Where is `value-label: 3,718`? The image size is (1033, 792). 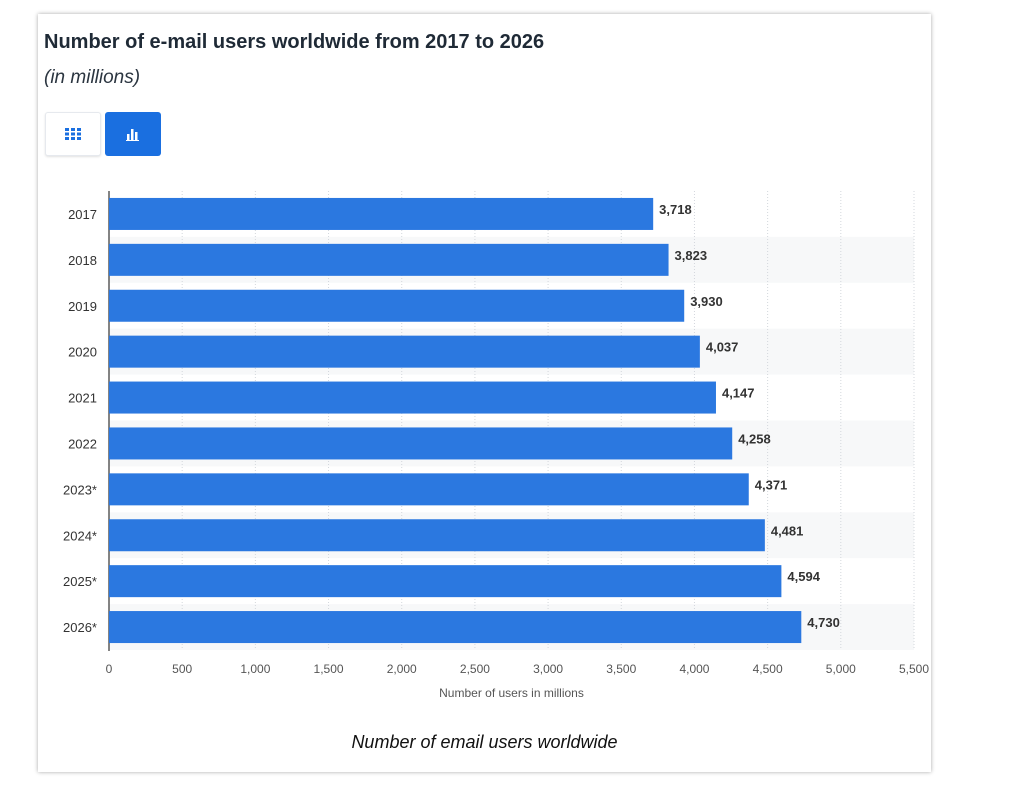
value-label: 3,718 is located at coordinates (675, 209).